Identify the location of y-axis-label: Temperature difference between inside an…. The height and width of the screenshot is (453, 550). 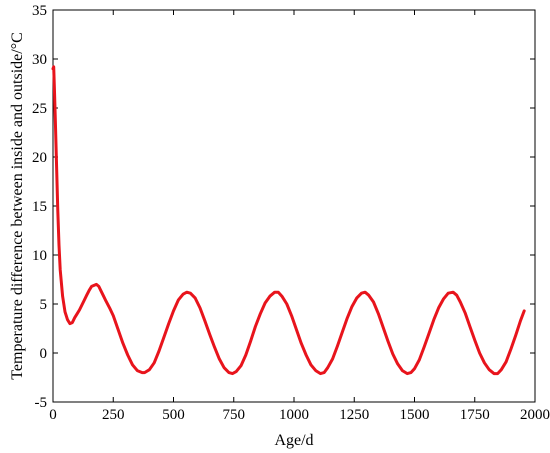
(17, 206).